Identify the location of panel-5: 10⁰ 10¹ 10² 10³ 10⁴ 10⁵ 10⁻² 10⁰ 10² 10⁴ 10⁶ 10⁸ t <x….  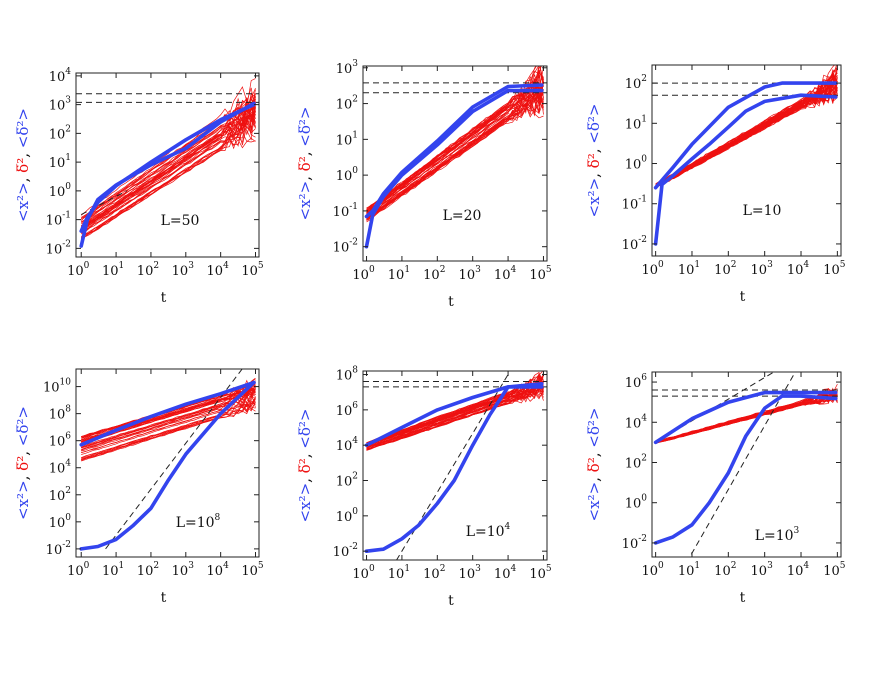
(424, 487).